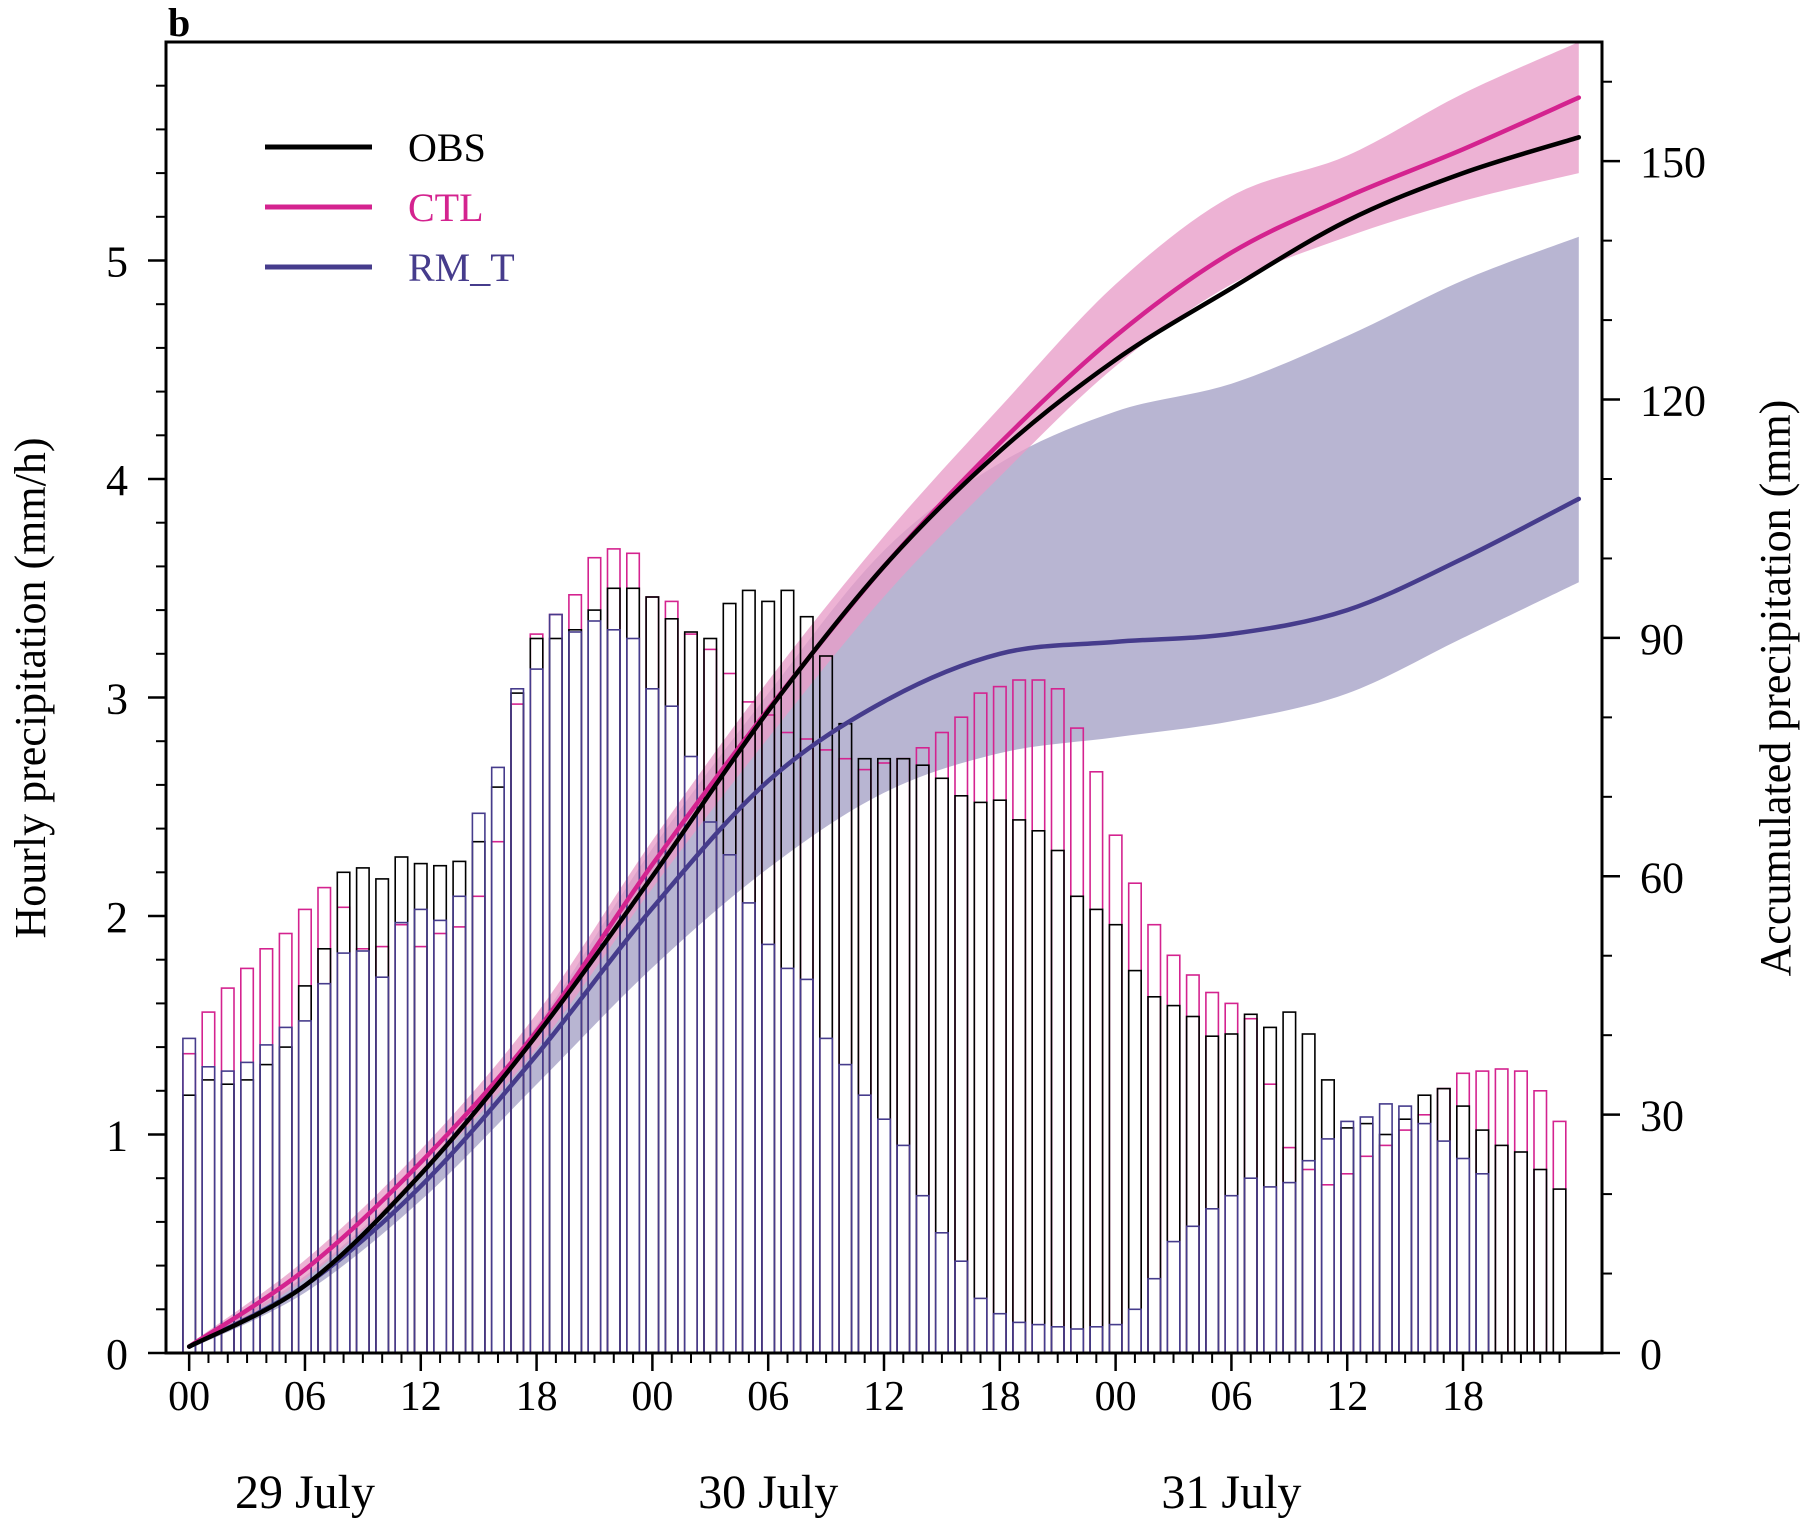  Describe the element at coordinates (117, 262) in the screenshot. I see `y-left-tick-label: 5` at that location.